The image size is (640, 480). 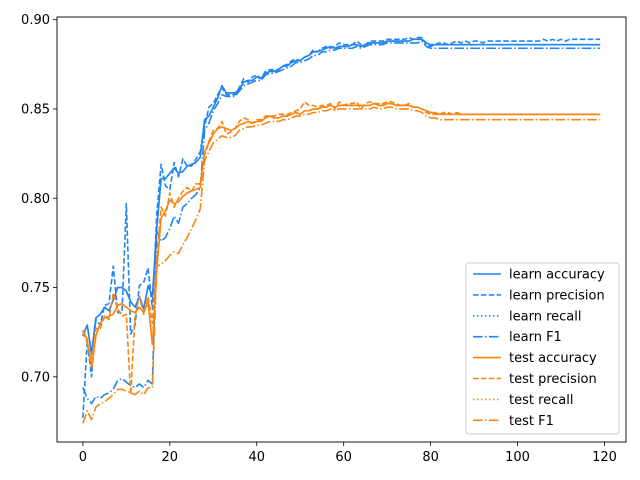 I want to click on legend-box, so click(x=542, y=348).